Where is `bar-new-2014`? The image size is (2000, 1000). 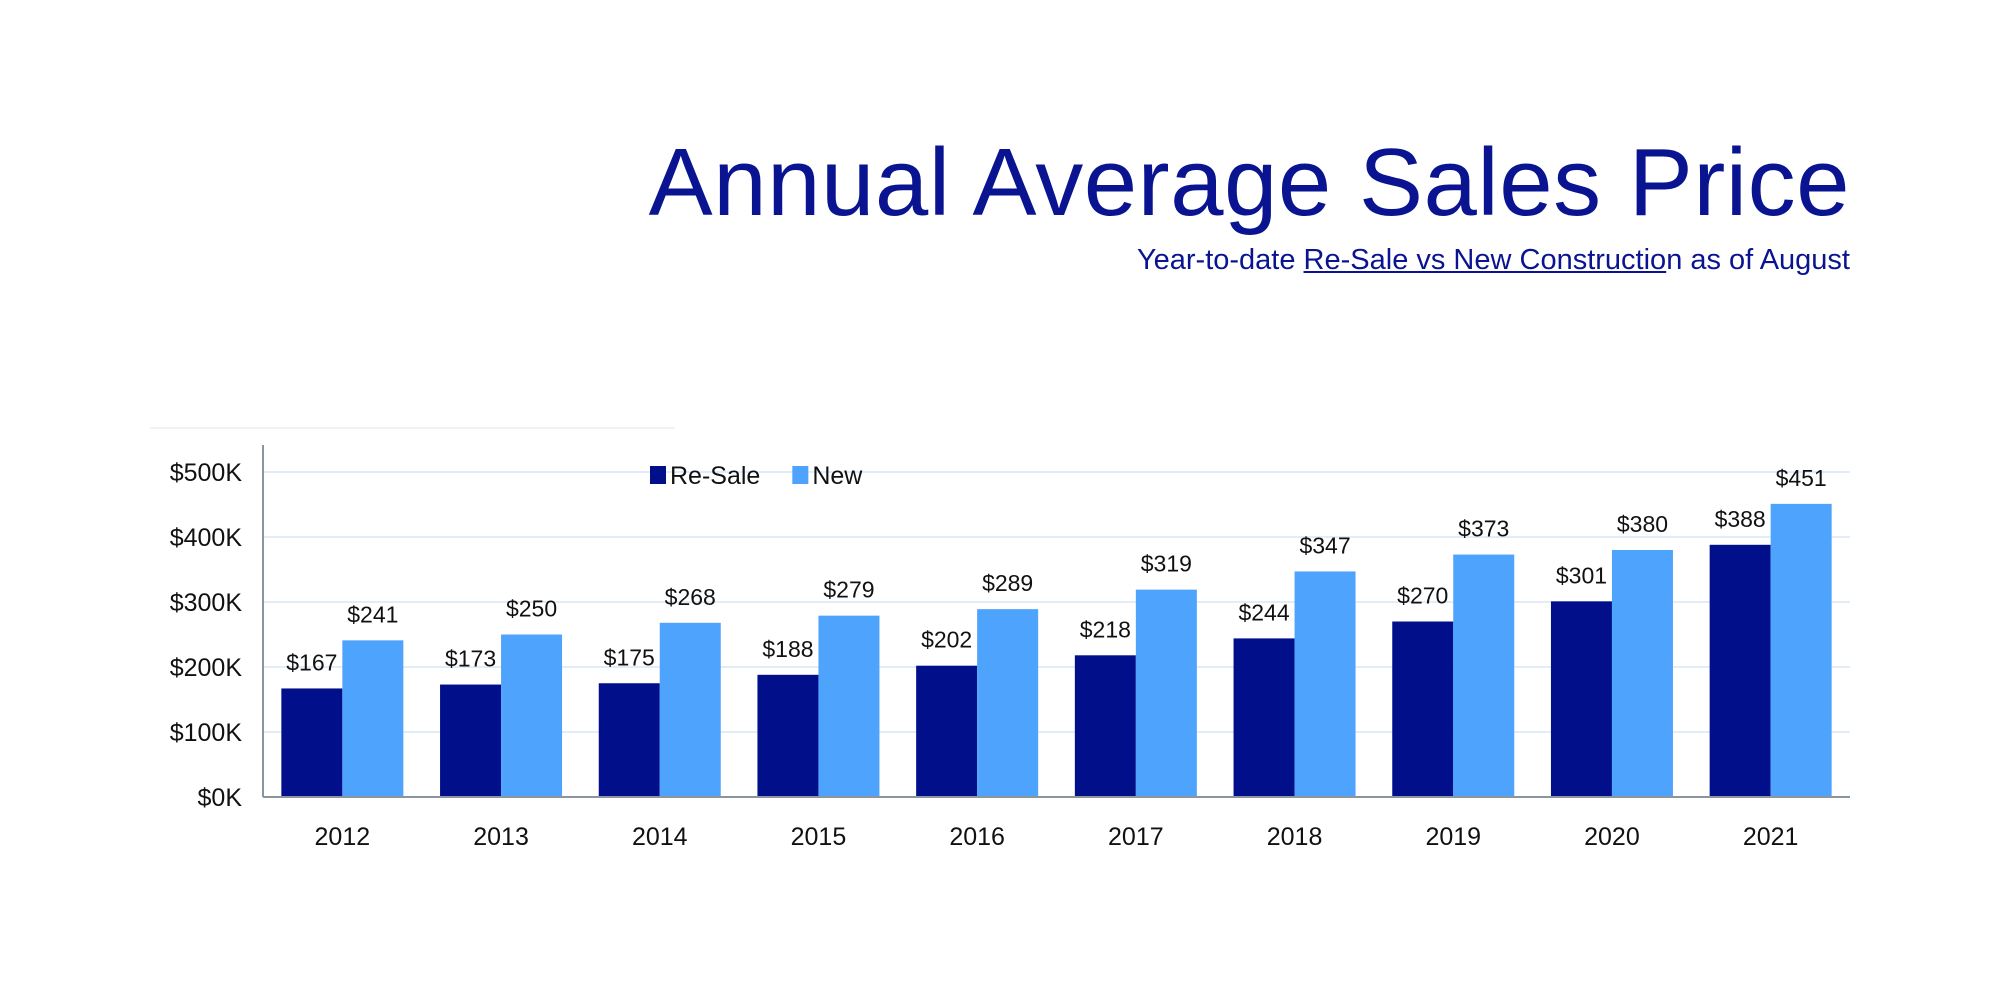
bar-new-2014 is located at coordinates (690, 709).